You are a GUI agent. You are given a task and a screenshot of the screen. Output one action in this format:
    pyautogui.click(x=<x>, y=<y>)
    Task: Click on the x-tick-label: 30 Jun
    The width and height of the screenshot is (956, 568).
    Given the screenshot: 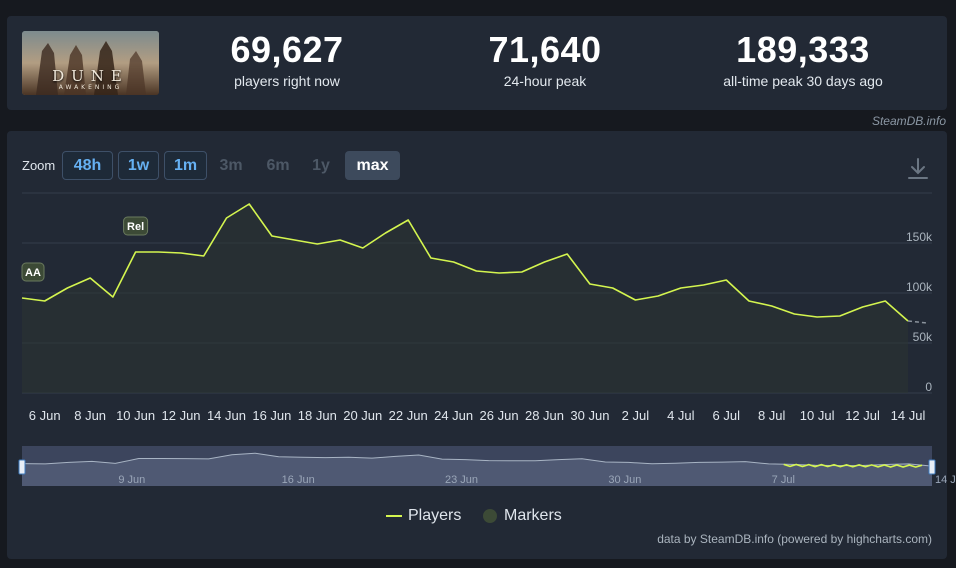 What is the action you would take?
    pyautogui.click(x=589, y=415)
    